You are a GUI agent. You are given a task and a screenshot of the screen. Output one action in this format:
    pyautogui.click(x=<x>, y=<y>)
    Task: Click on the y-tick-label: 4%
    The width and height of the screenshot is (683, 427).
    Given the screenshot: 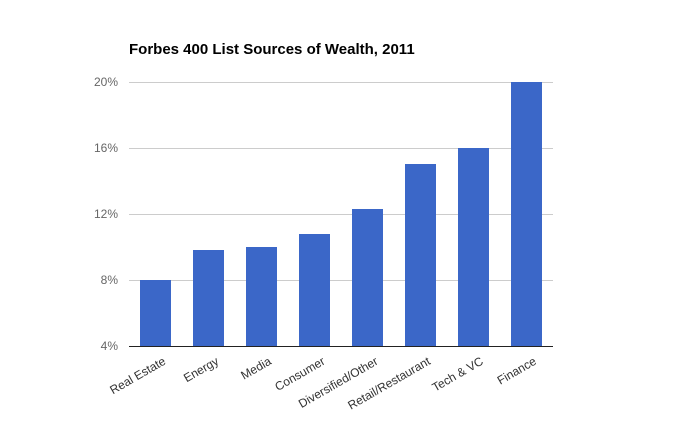 What is the action you would take?
    pyautogui.click(x=109, y=346)
    